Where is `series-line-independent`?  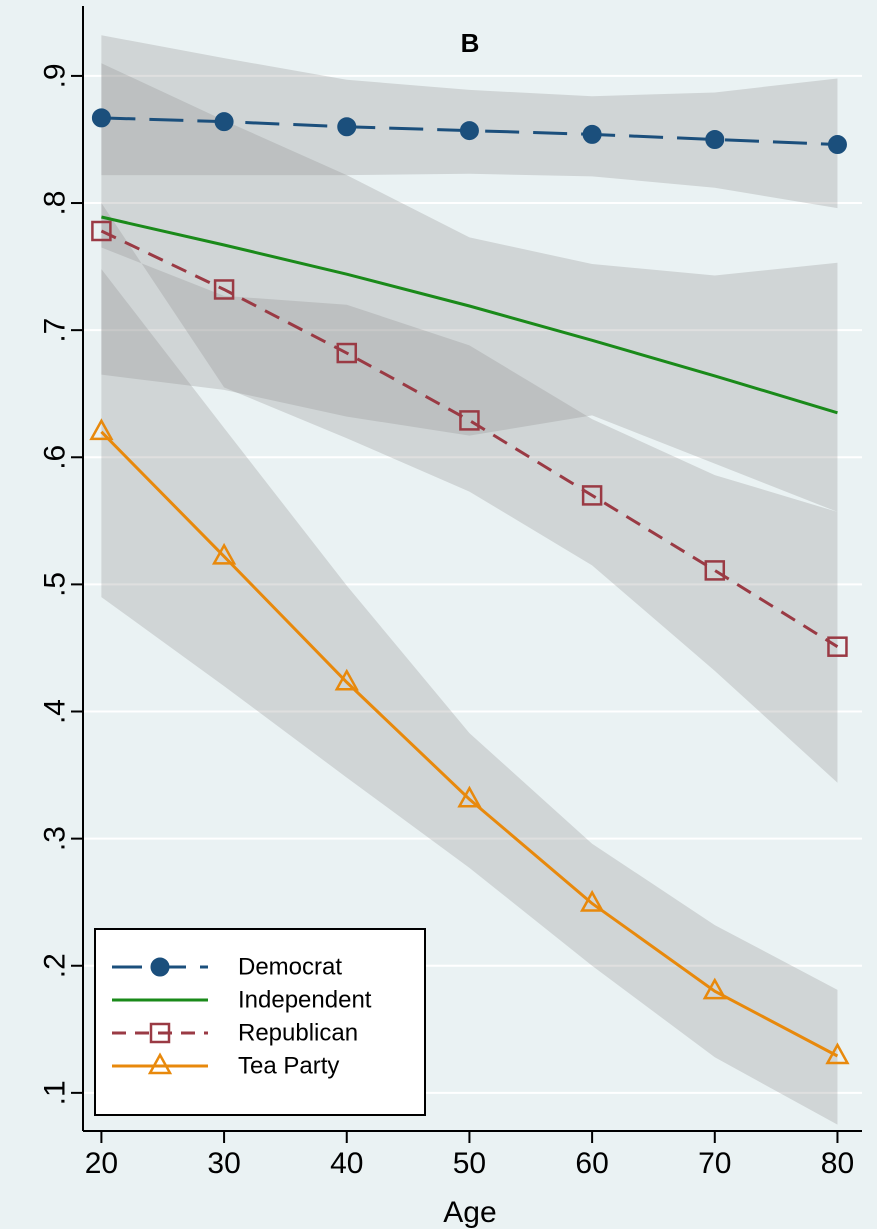 series-line-independent is located at coordinates (469, 315).